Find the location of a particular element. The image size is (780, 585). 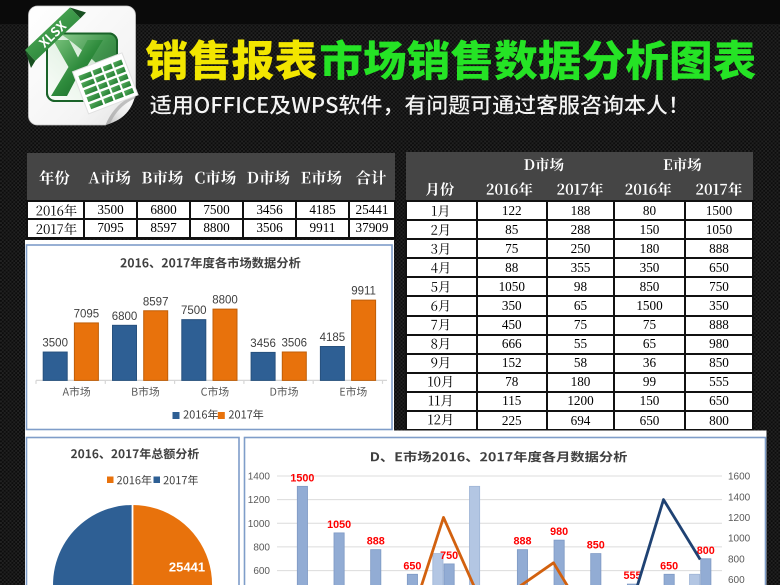

svg-text: 750 is located at coordinates (449, 556).